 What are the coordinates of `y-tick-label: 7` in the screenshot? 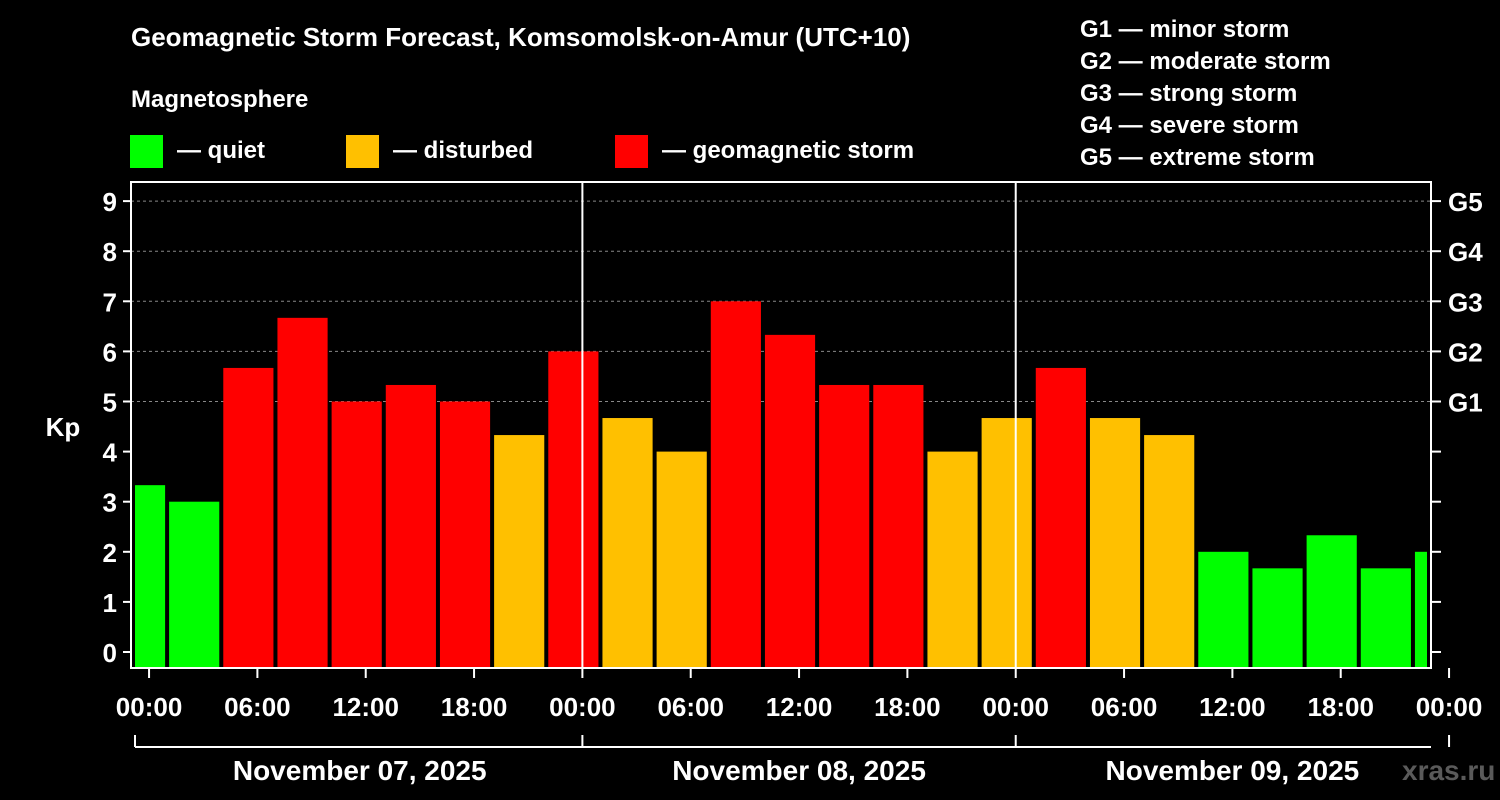 It's located at (110, 302).